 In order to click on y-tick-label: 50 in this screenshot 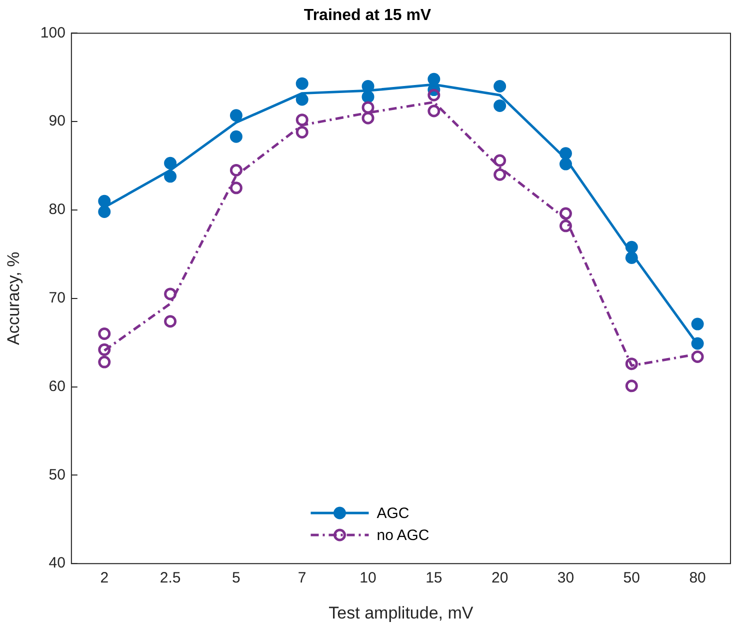, I will do `click(57, 475)`.